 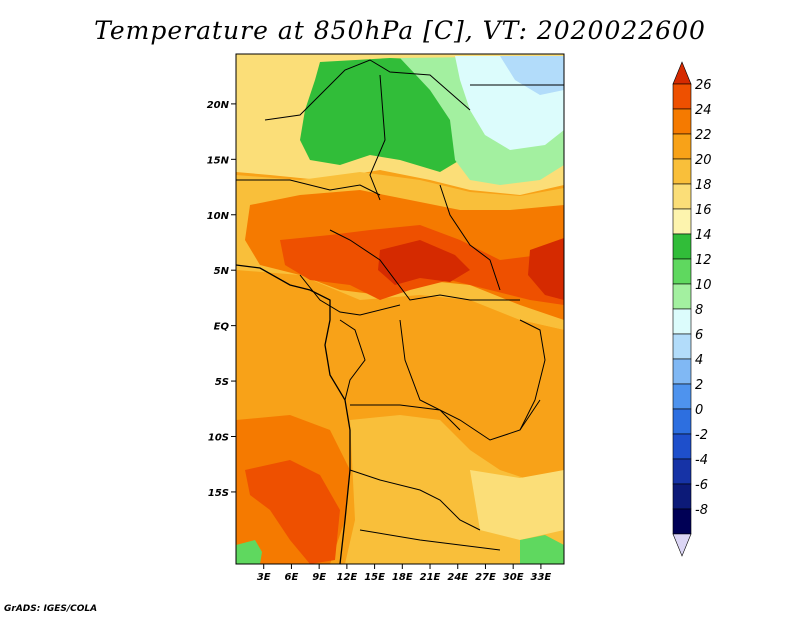 What do you see at coordinates (517, 505) in the screenshot?
I see `southeast-pale-region` at bounding box center [517, 505].